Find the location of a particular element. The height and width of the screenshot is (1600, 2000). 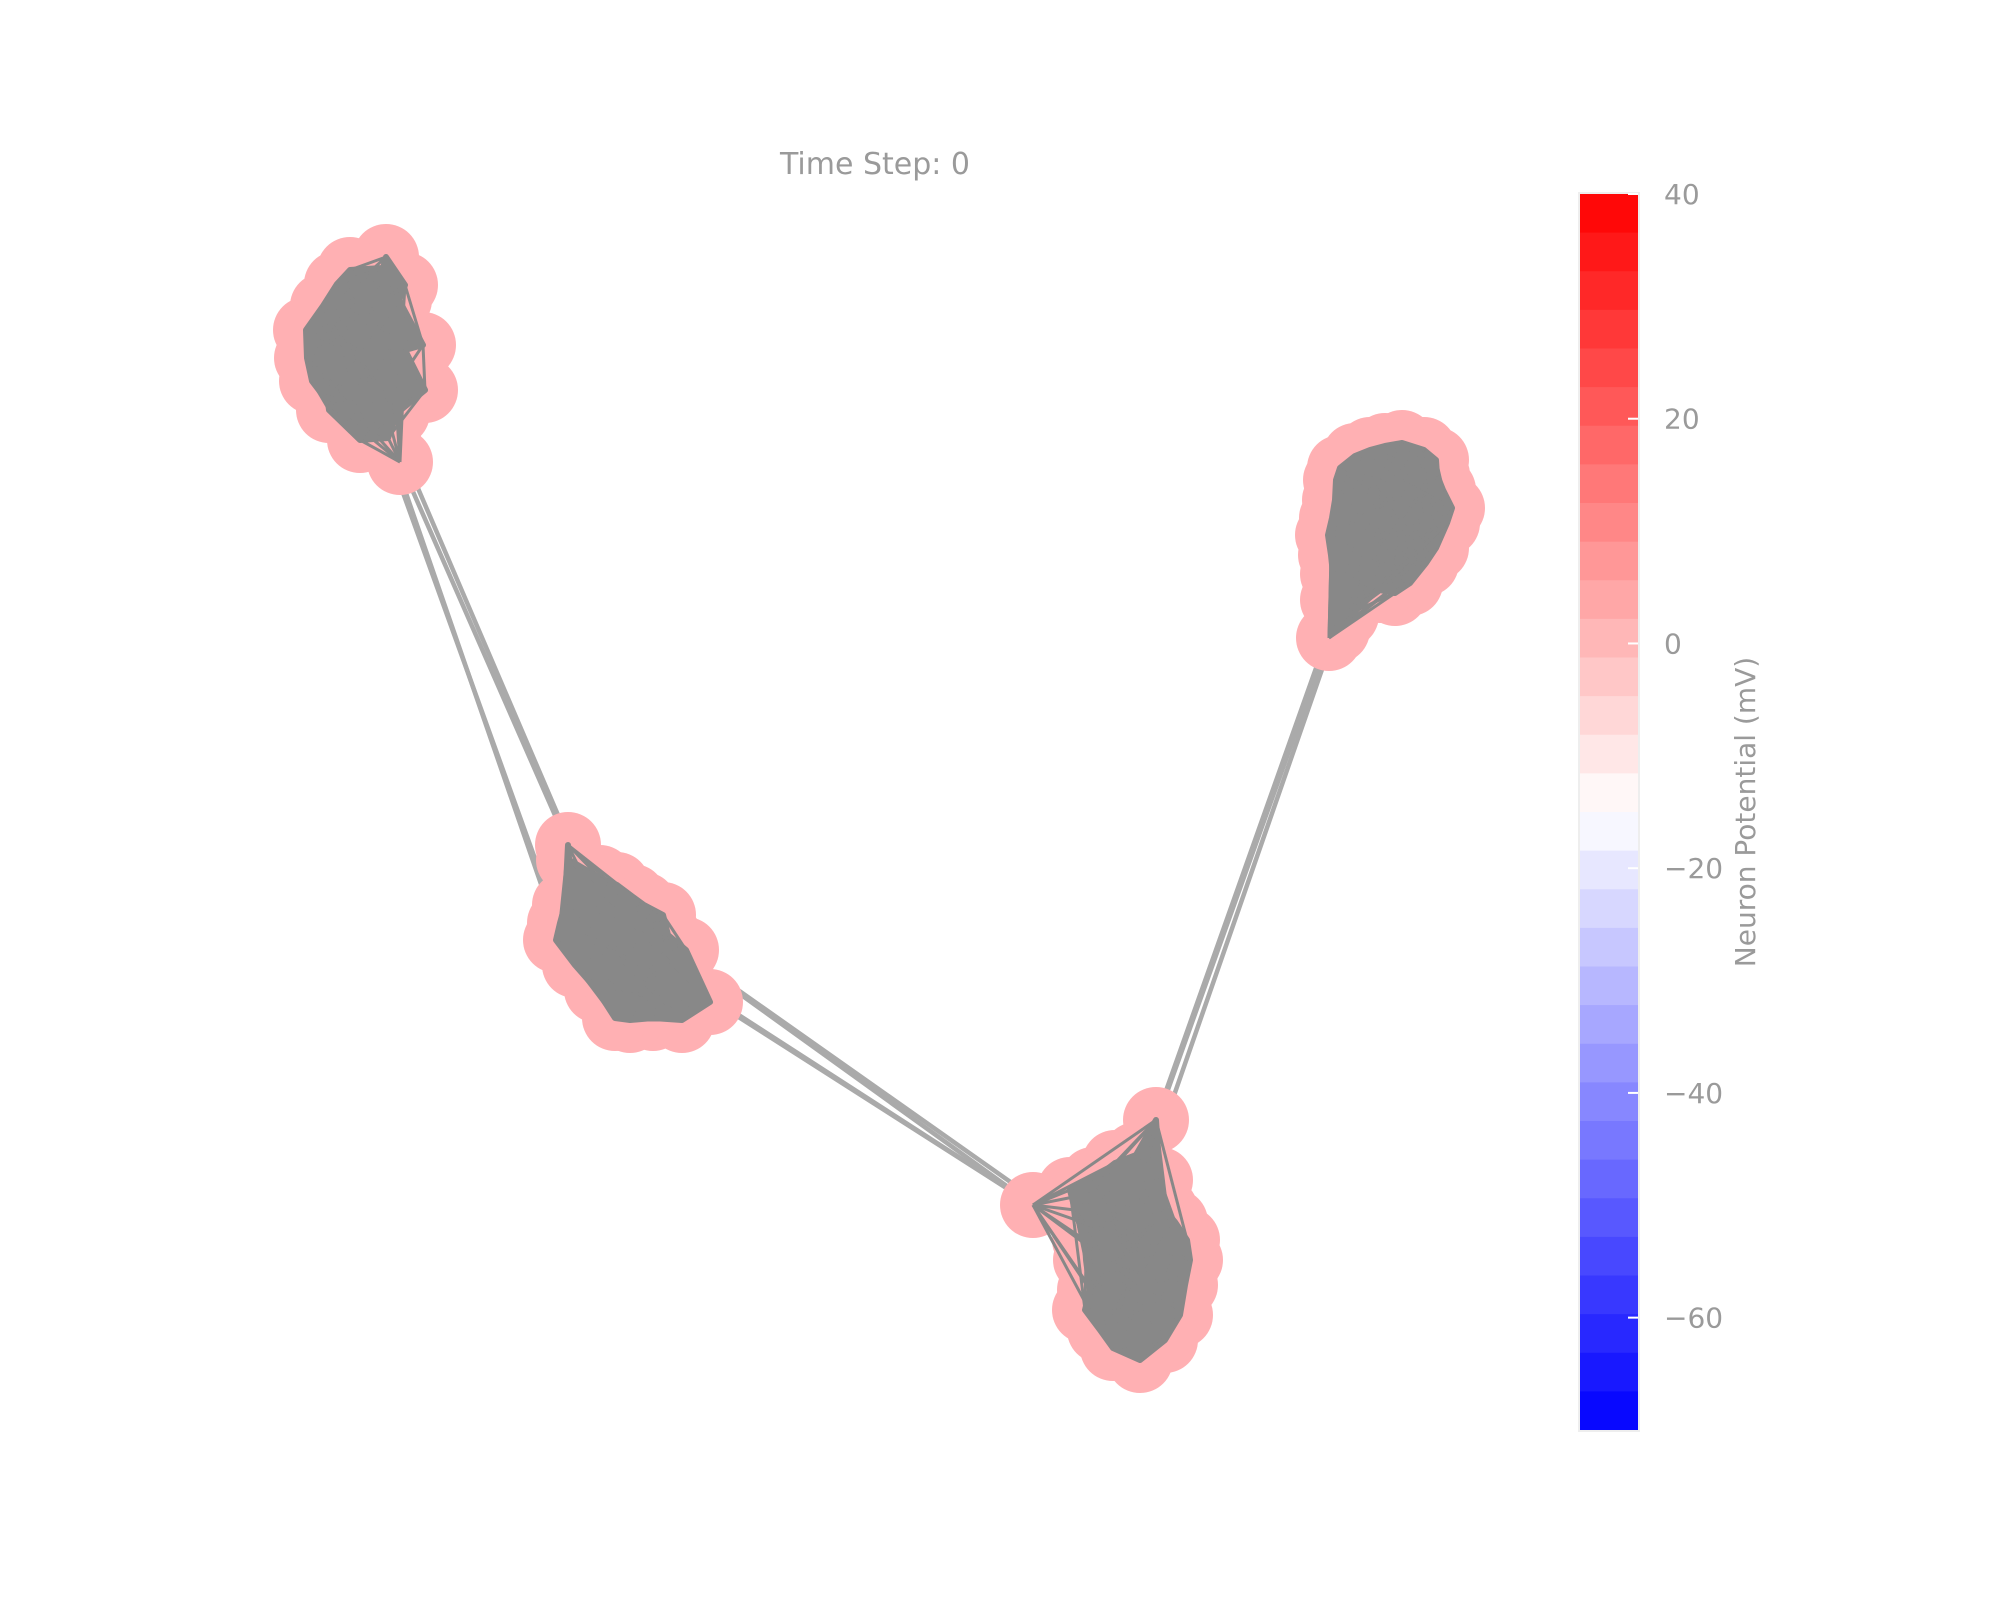

colorbar-scale is located at coordinates (1609, 812).